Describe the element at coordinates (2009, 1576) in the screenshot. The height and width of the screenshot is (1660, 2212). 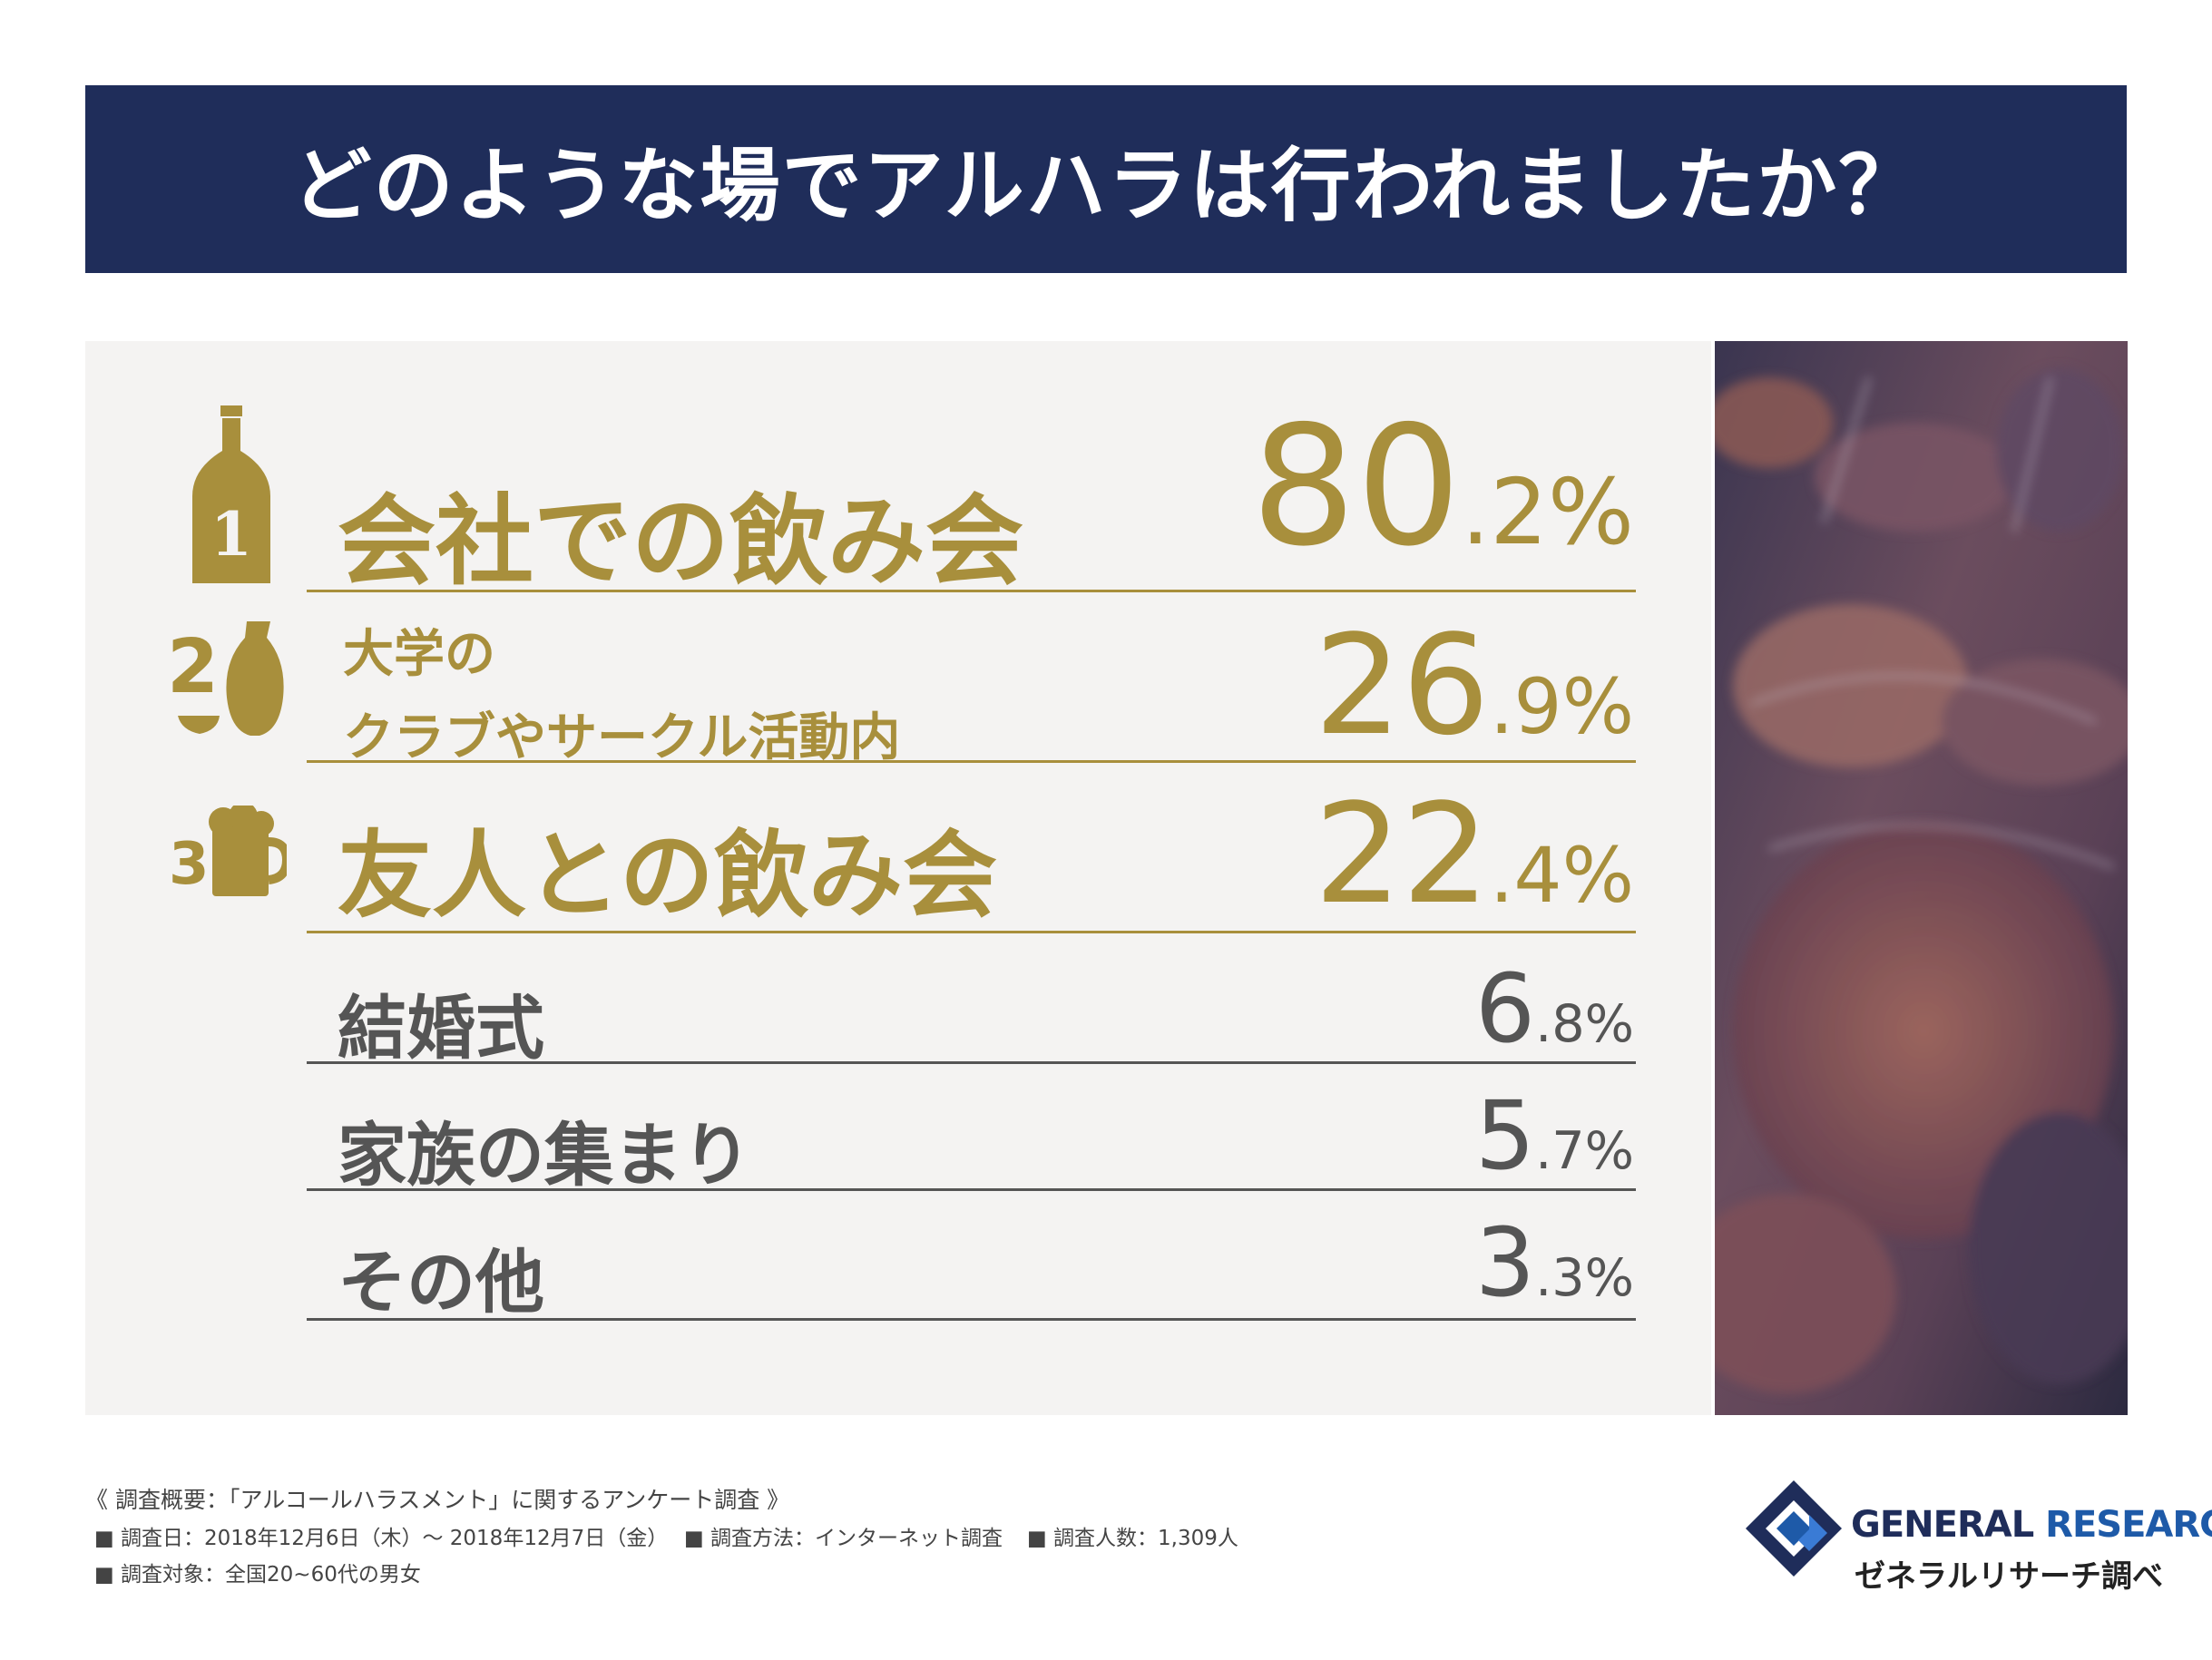
I see `logo-subtitle: ゼネラルリサーチ調べ` at that location.